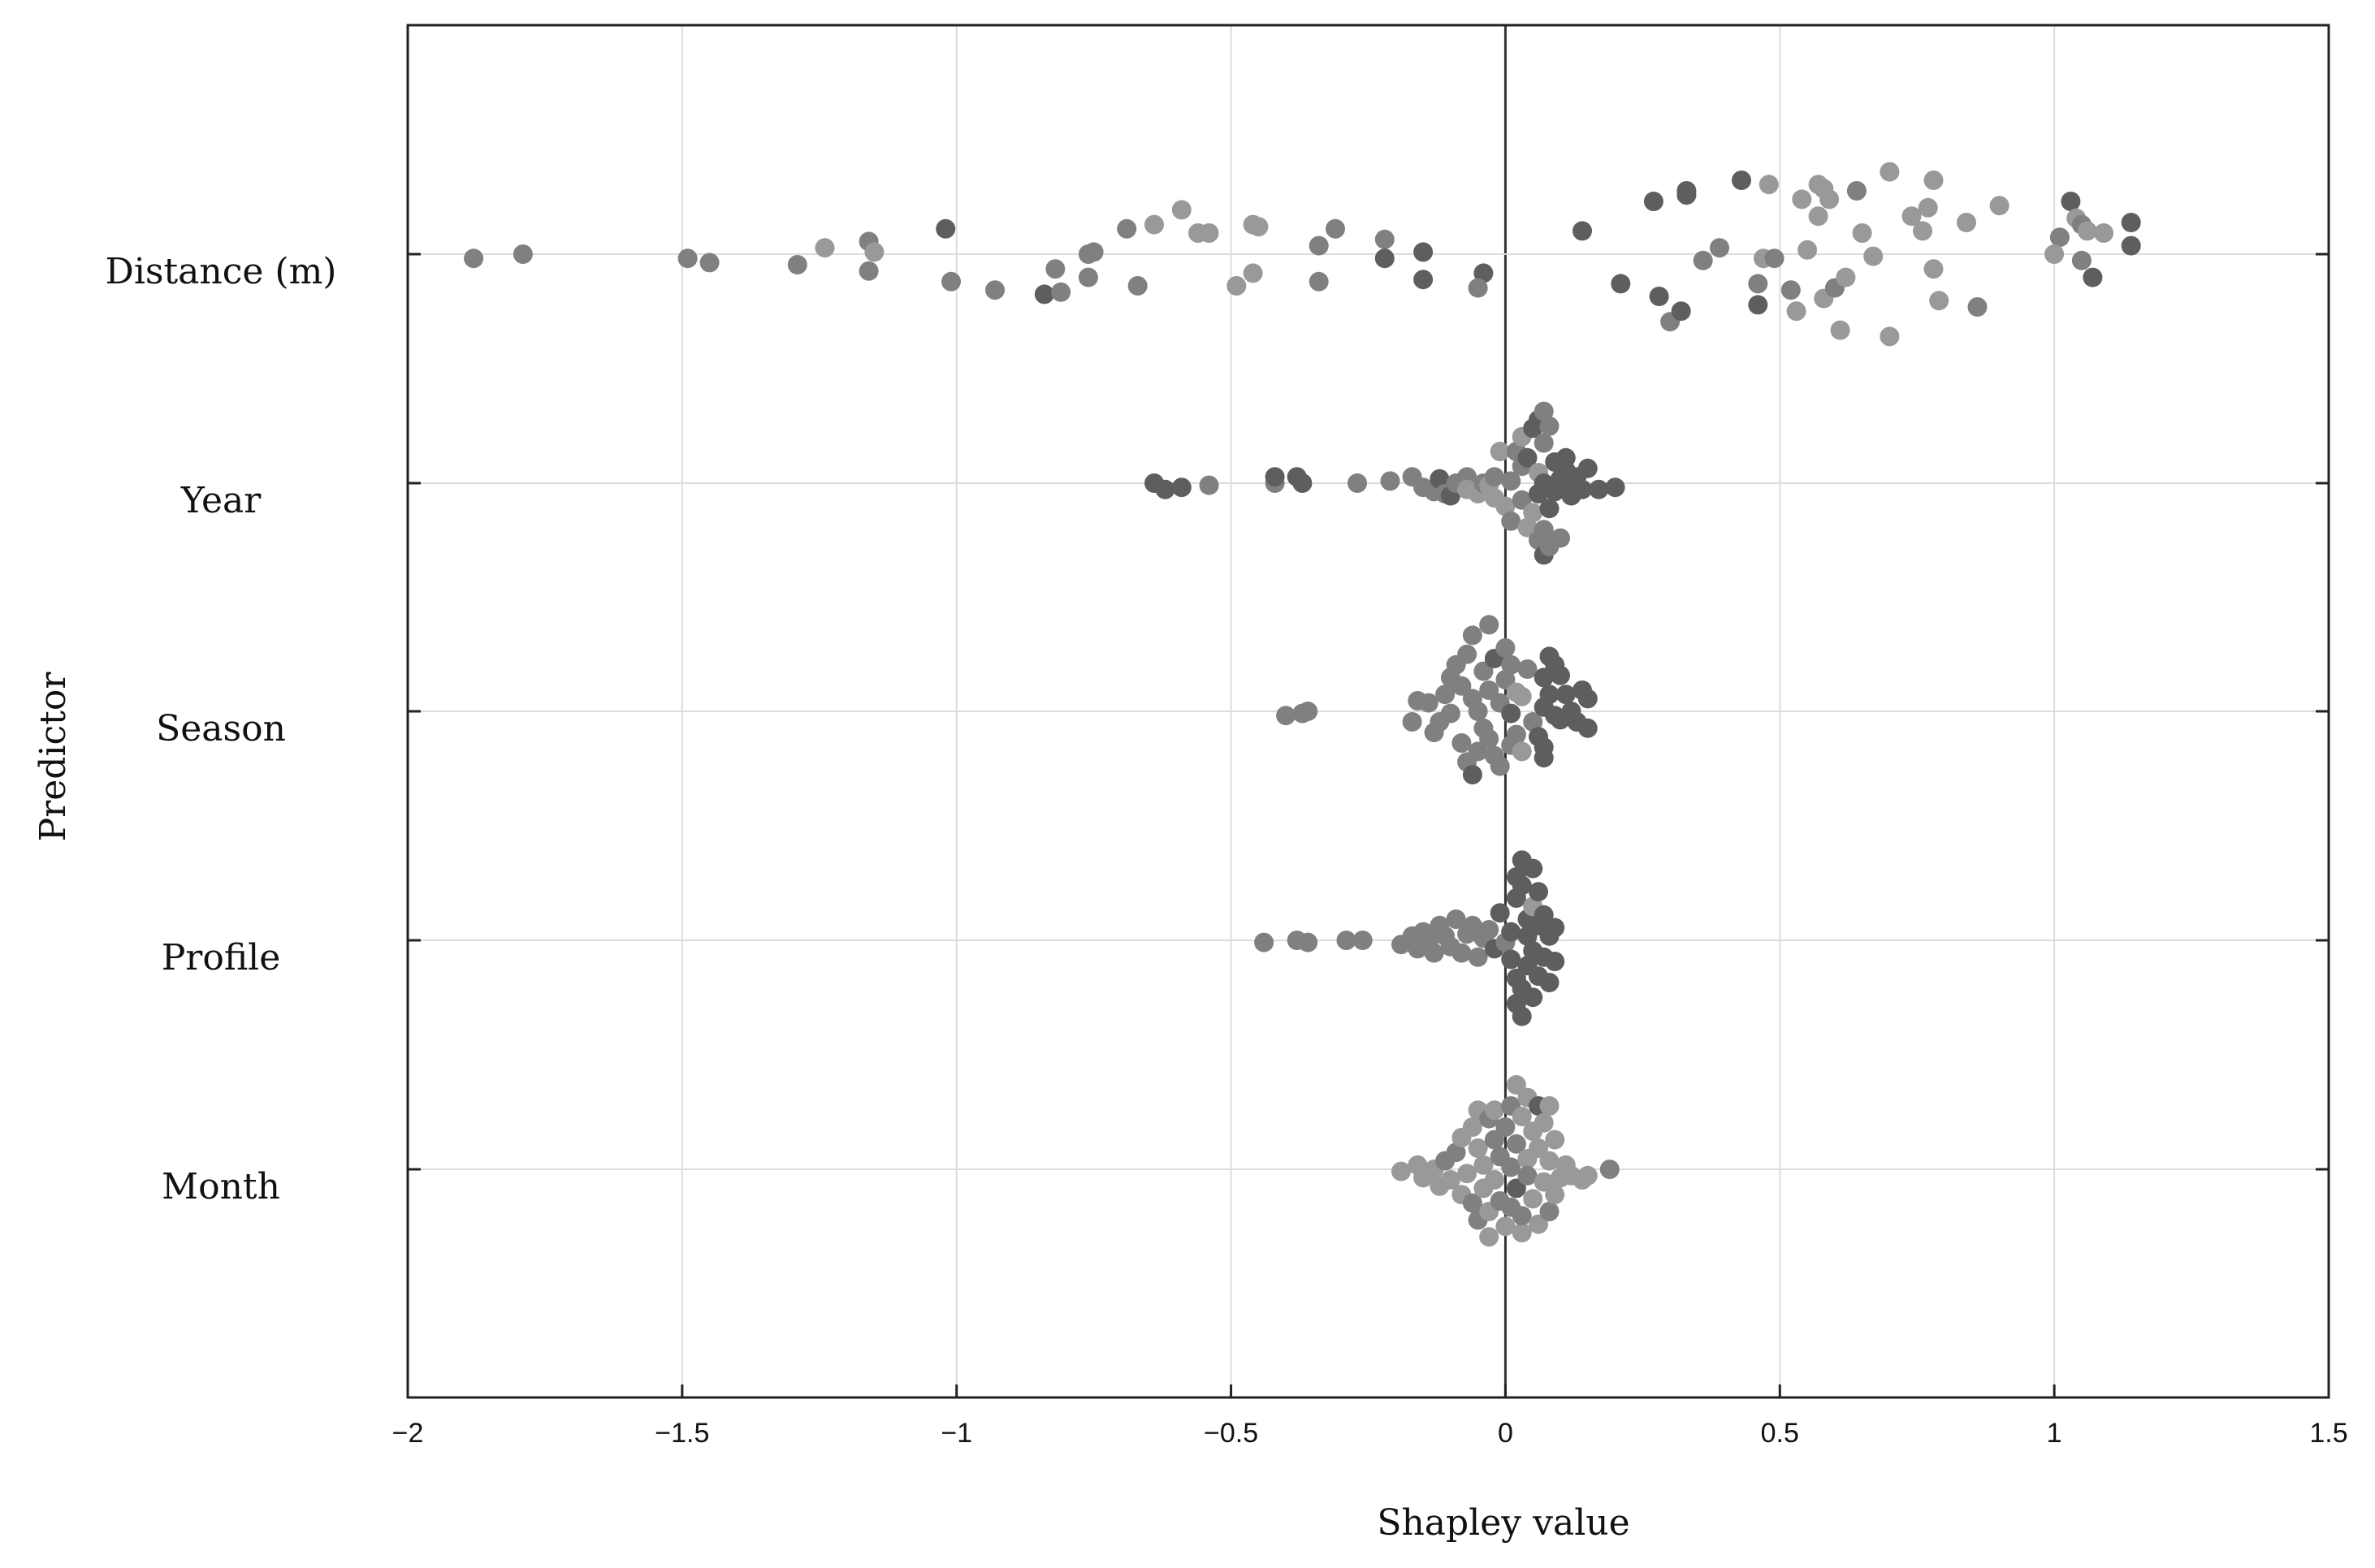 Image resolution: width=2375 pixels, height=1568 pixels. What do you see at coordinates (221, 728) in the screenshot?
I see `category-label: Season` at bounding box center [221, 728].